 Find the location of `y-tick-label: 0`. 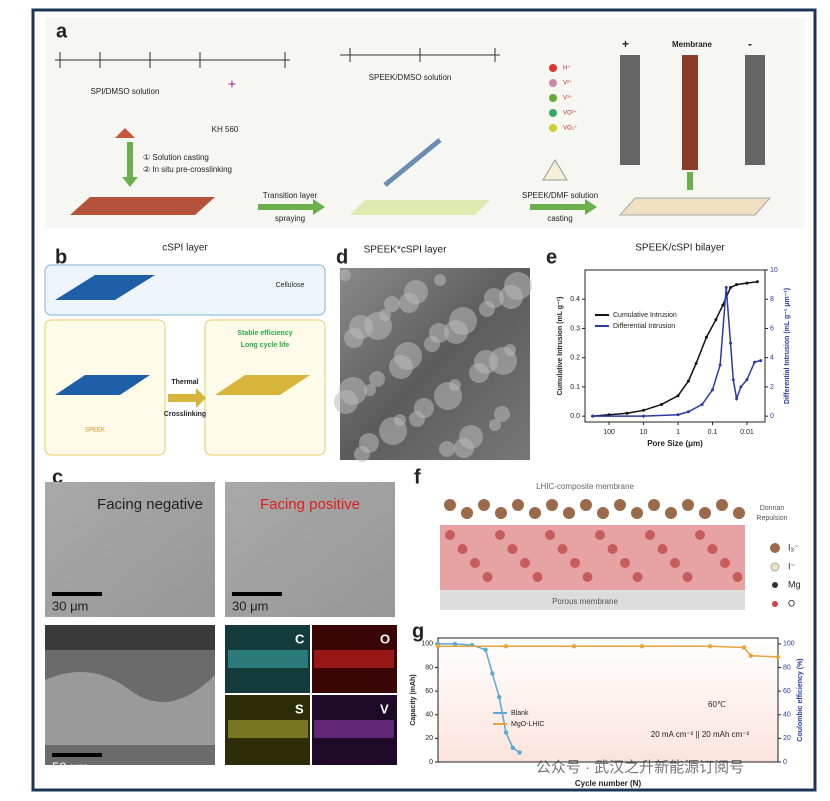

y-tick-label: 0 is located at coordinates (431, 762).